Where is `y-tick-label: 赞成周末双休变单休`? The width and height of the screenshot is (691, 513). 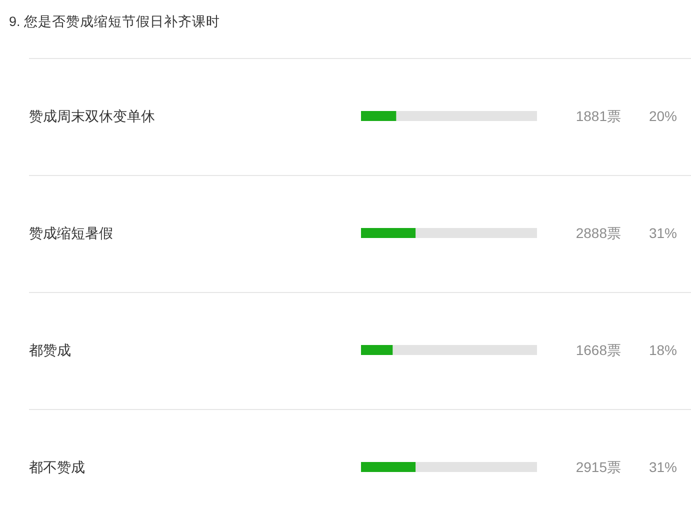
y-tick-label: 赞成周末双休变单休 is located at coordinates (92, 116).